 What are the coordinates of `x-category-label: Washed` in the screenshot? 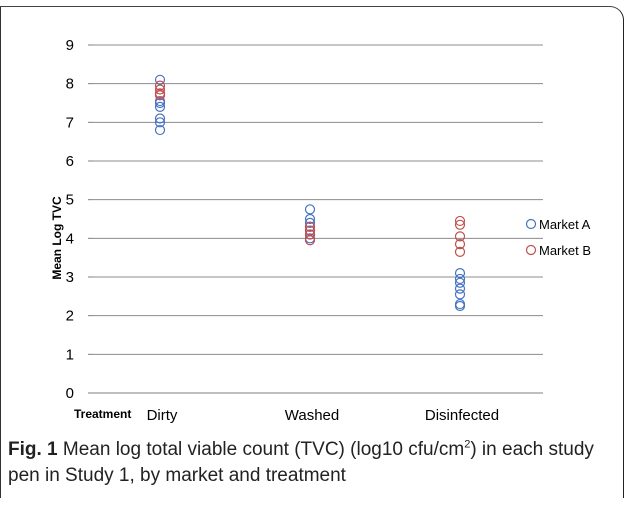 It's located at (312, 415).